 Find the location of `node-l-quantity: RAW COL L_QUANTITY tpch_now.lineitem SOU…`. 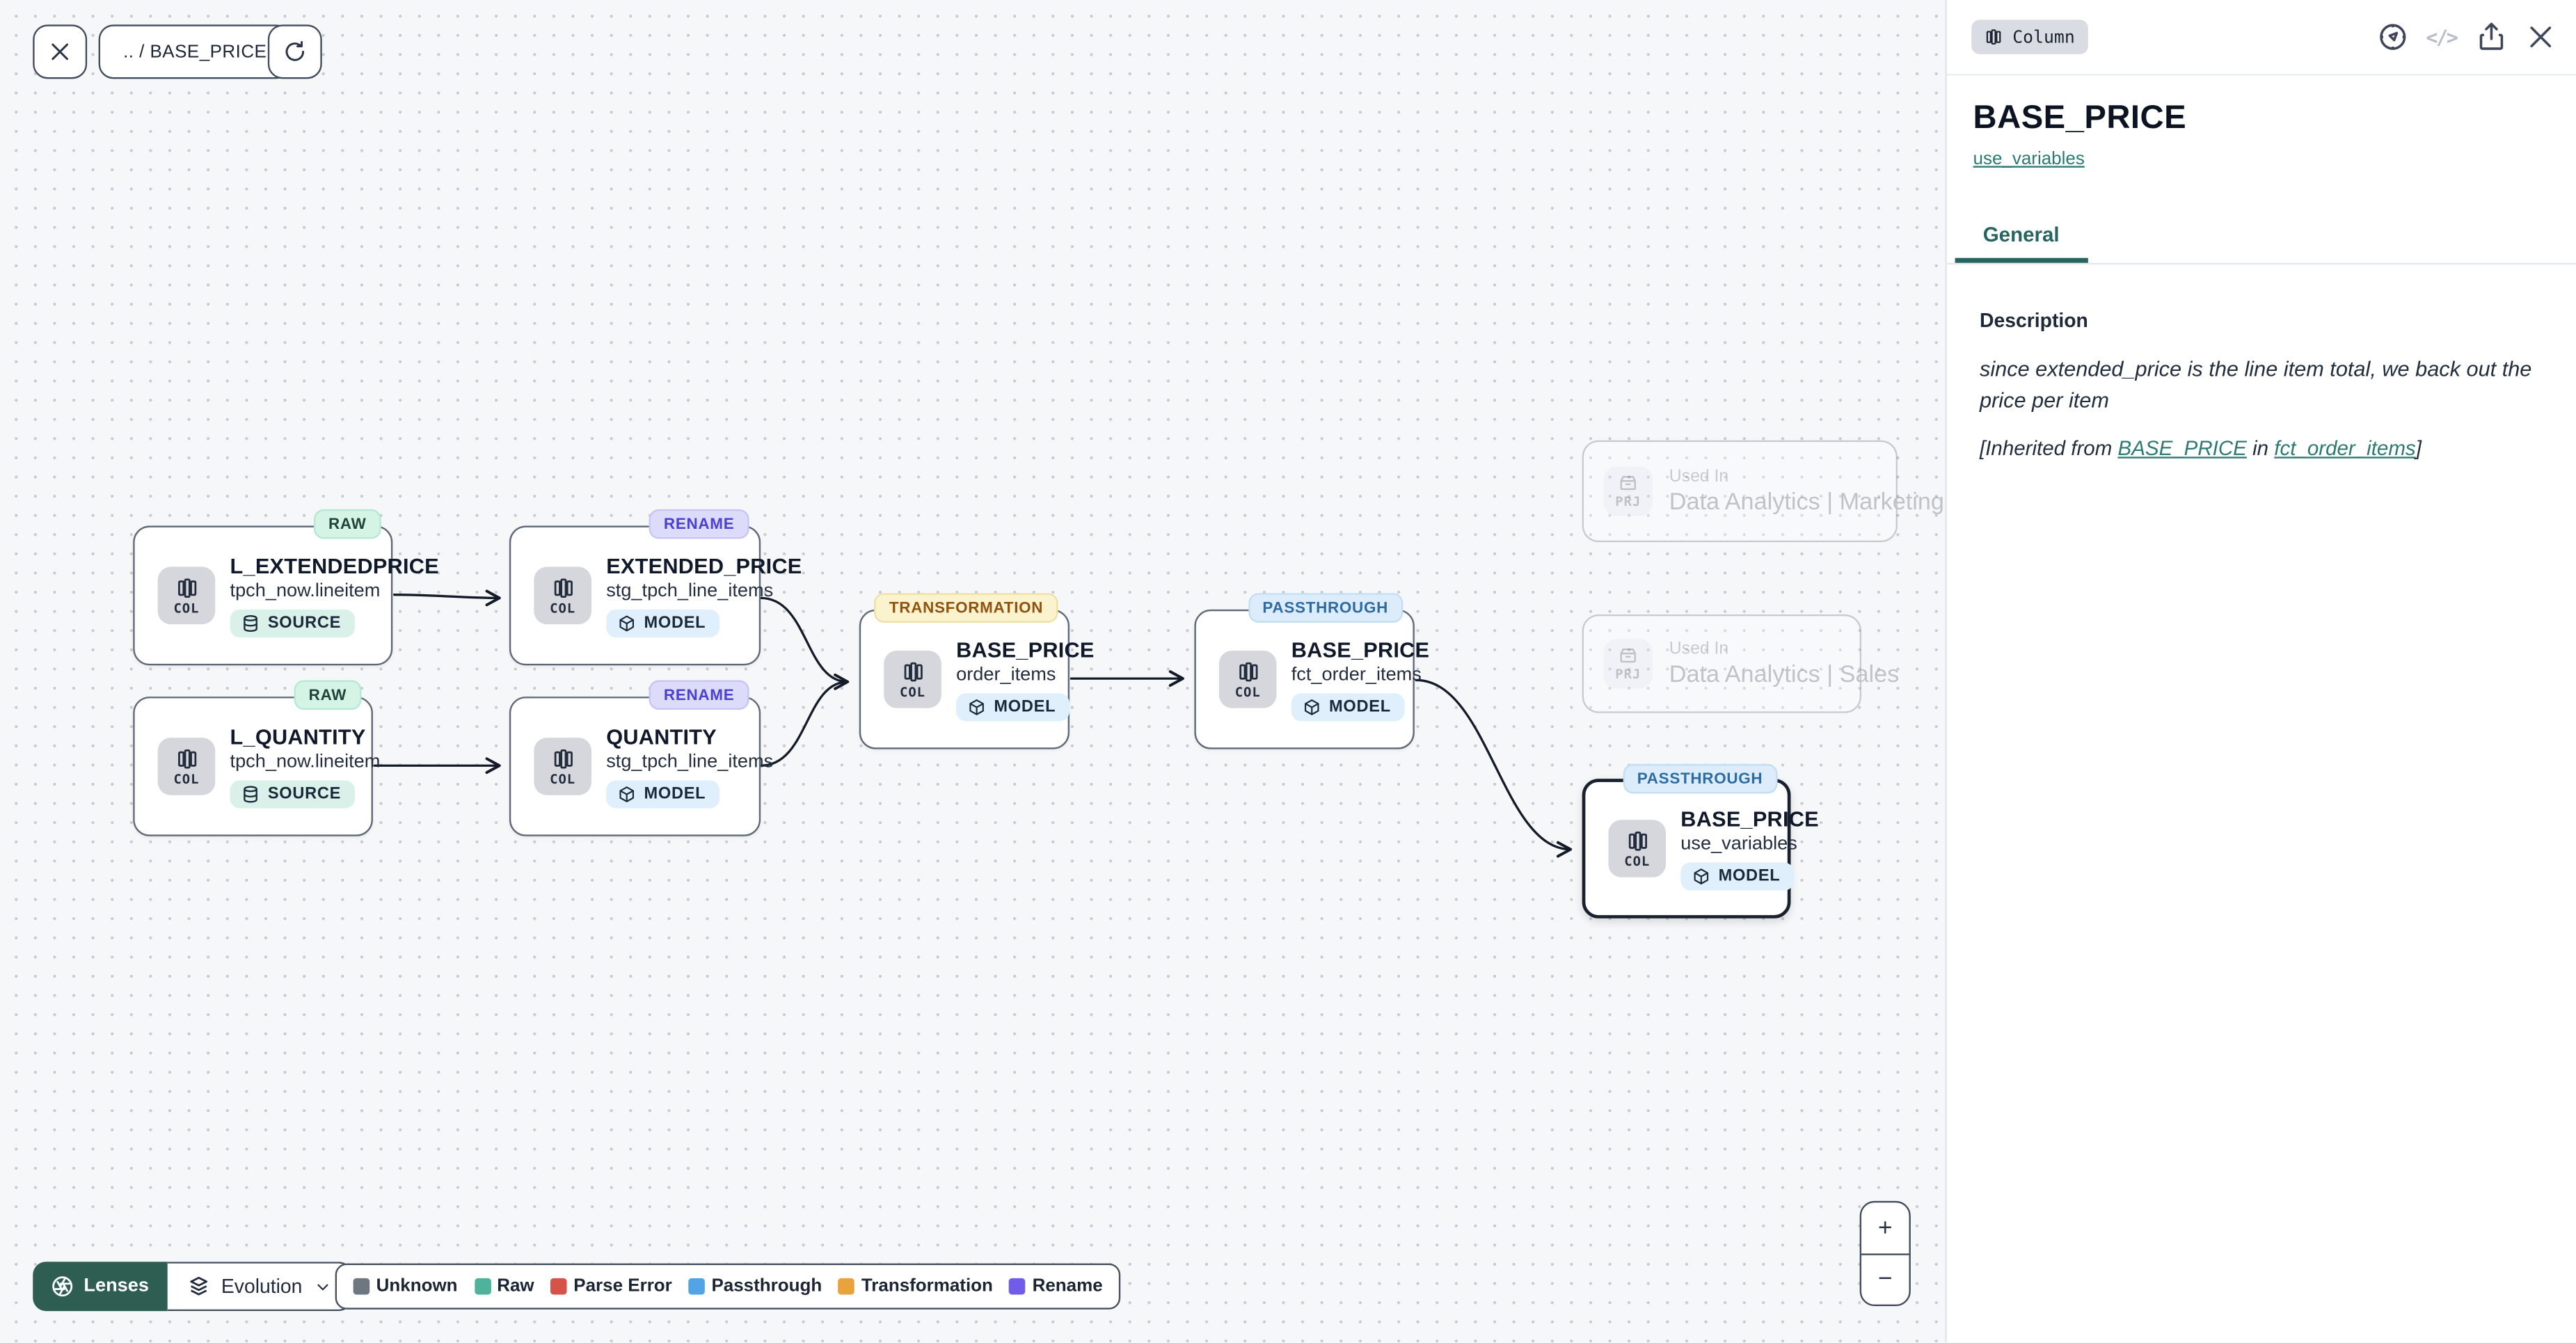

node-l-quantity: RAW COL L_QUANTITY tpch_now.lineitem SOU… is located at coordinates (256, 758).